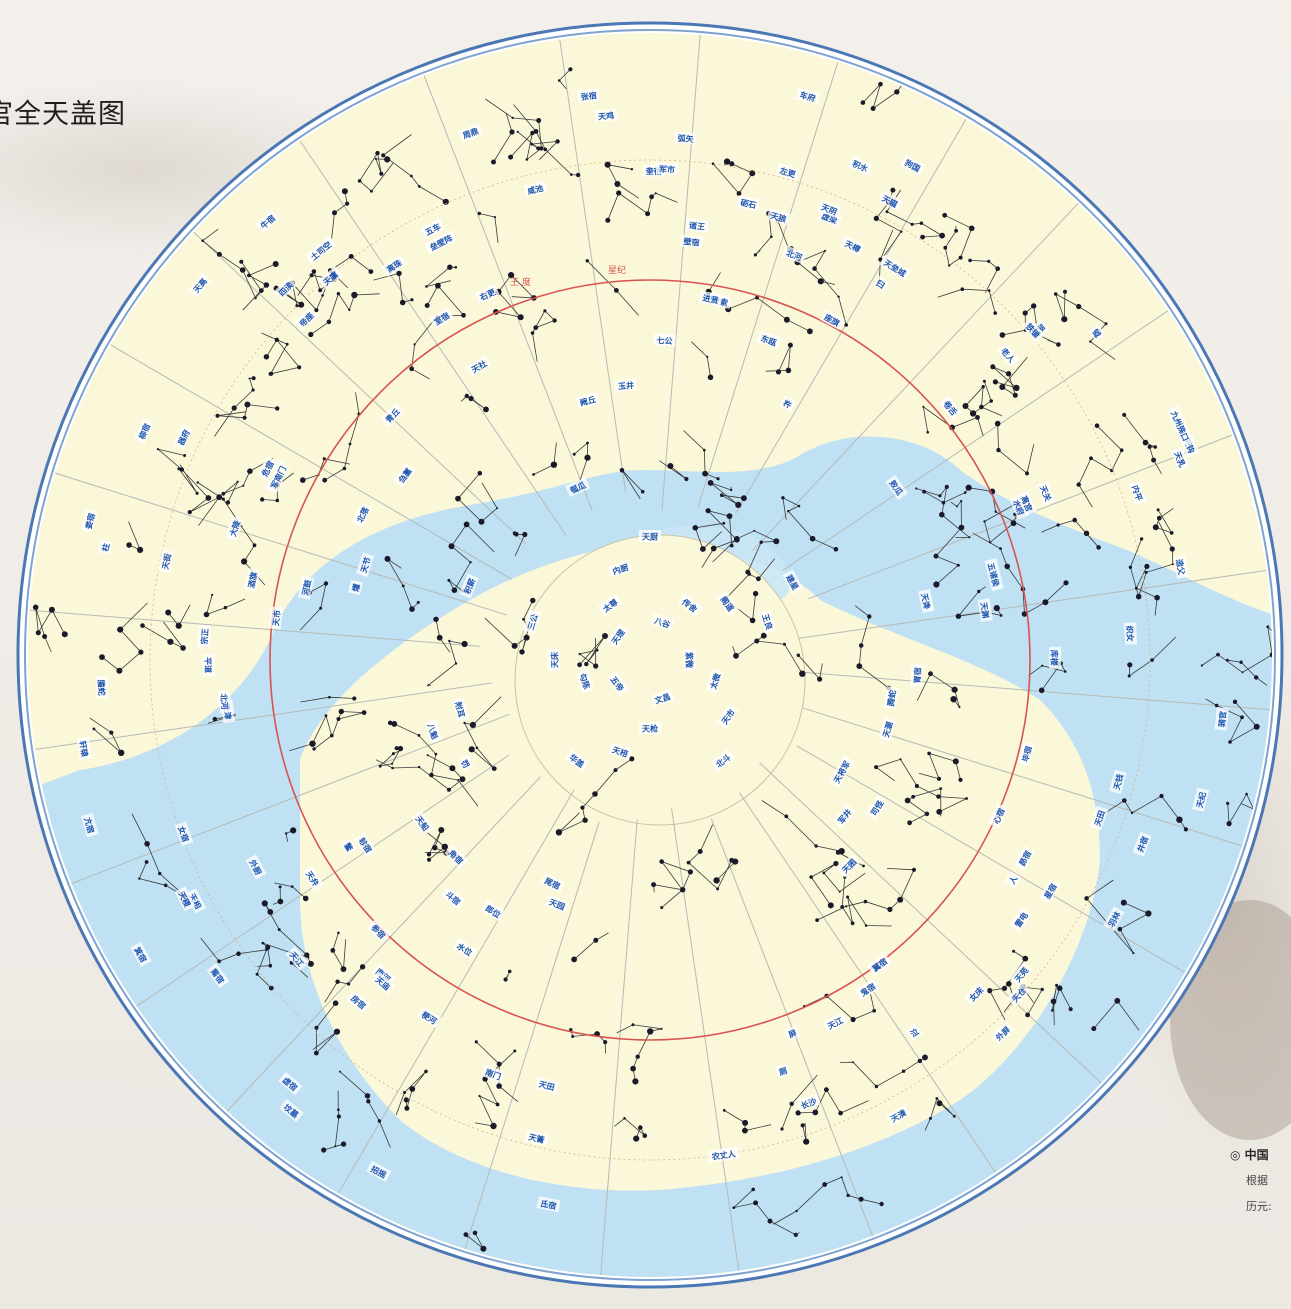 The image size is (1291, 1309). Describe the element at coordinates (356, 588) in the screenshot. I see `asterism-label-text: 爟` at that location.